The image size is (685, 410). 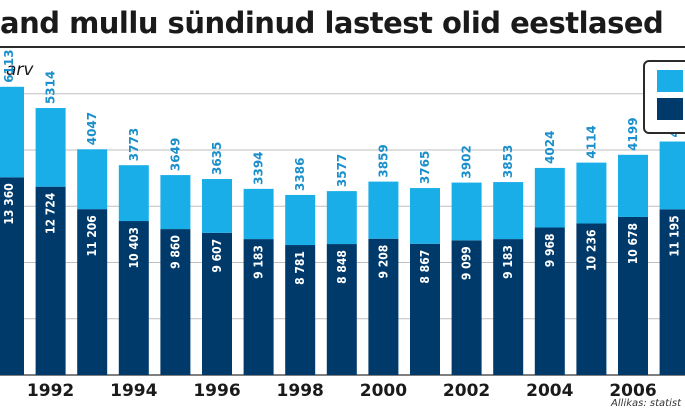 What do you see at coordinates (383, 262) in the screenshot?
I see `value-label-lower: 9 208` at bounding box center [383, 262].